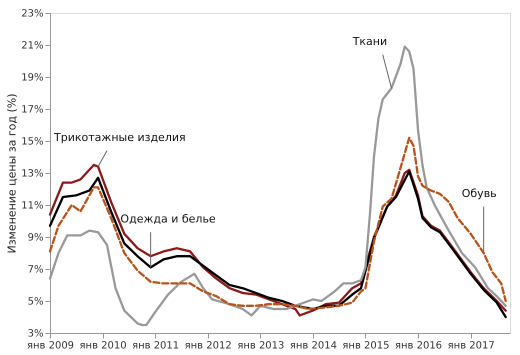 The width and height of the screenshot is (520, 355). Describe the element at coordinates (156, 346) in the screenshot. I see `x-tick-label: янв 2011` at that location.